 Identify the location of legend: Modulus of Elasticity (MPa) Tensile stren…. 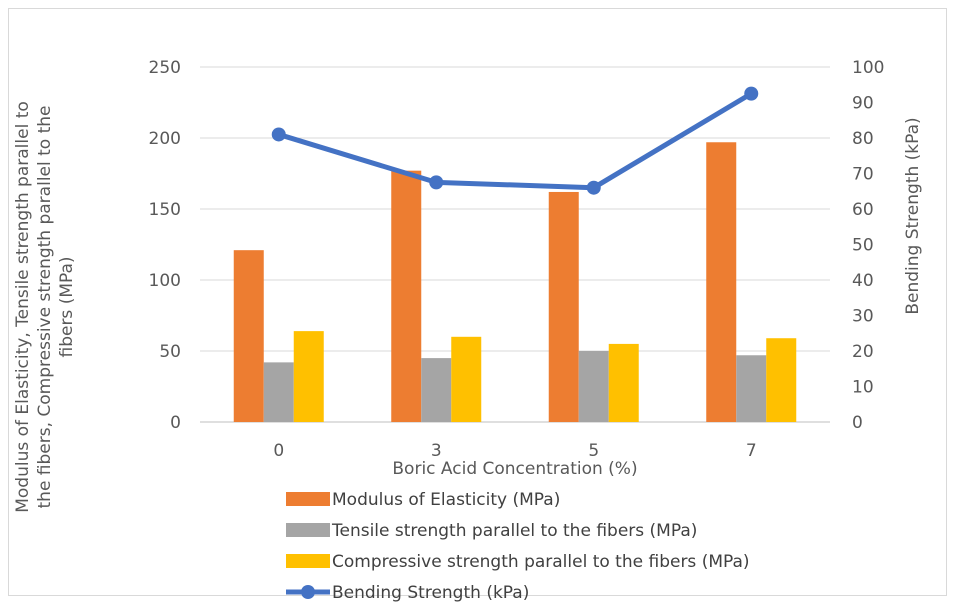
(518, 546).